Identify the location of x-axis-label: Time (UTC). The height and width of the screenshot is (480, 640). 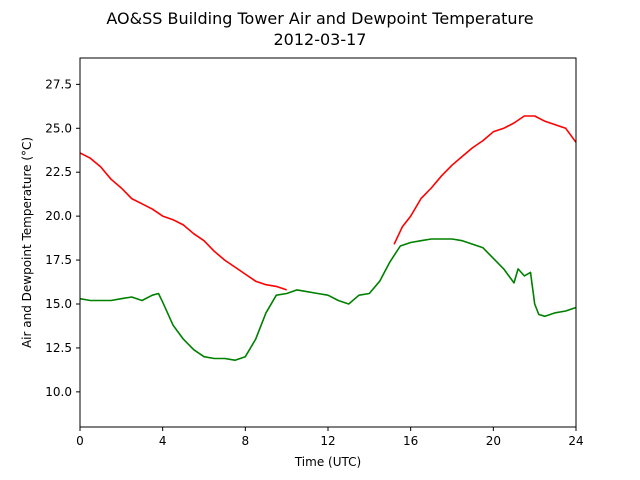
(327, 462).